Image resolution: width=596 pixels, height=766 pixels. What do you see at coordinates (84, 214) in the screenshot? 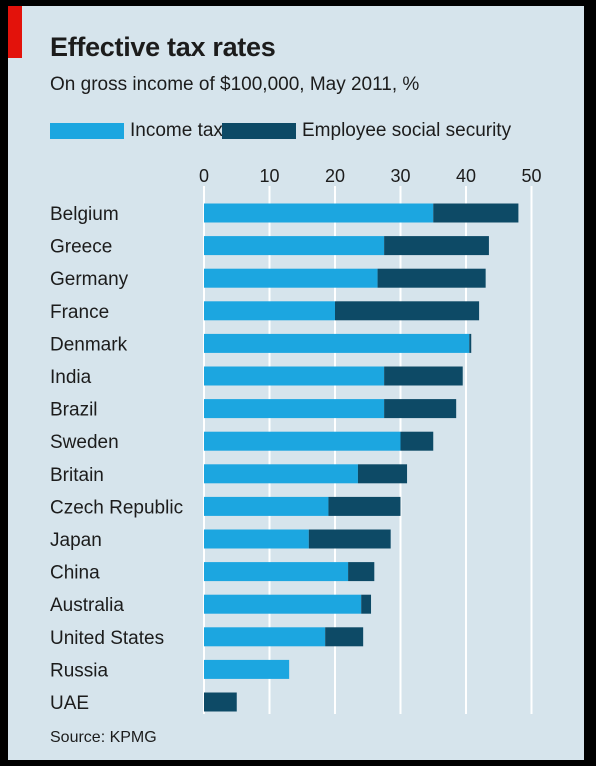
I see `category-label-belgium: Belgium` at bounding box center [84, 214].